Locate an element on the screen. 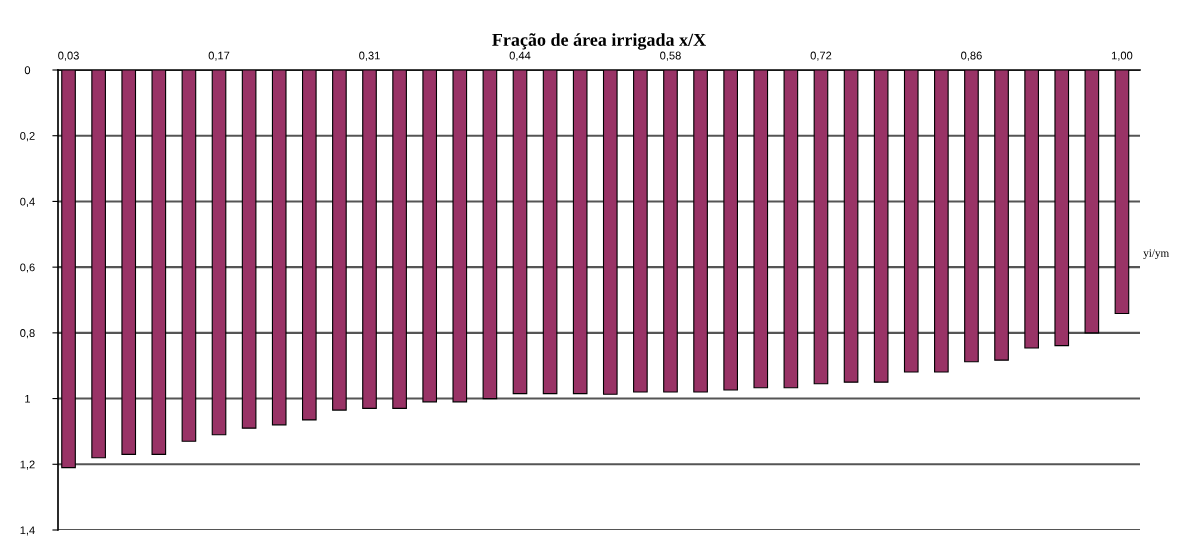 The height and width of the screenshot is (538, 1183). x-tick-label: 0,17 is located at coordinates (219, 56).